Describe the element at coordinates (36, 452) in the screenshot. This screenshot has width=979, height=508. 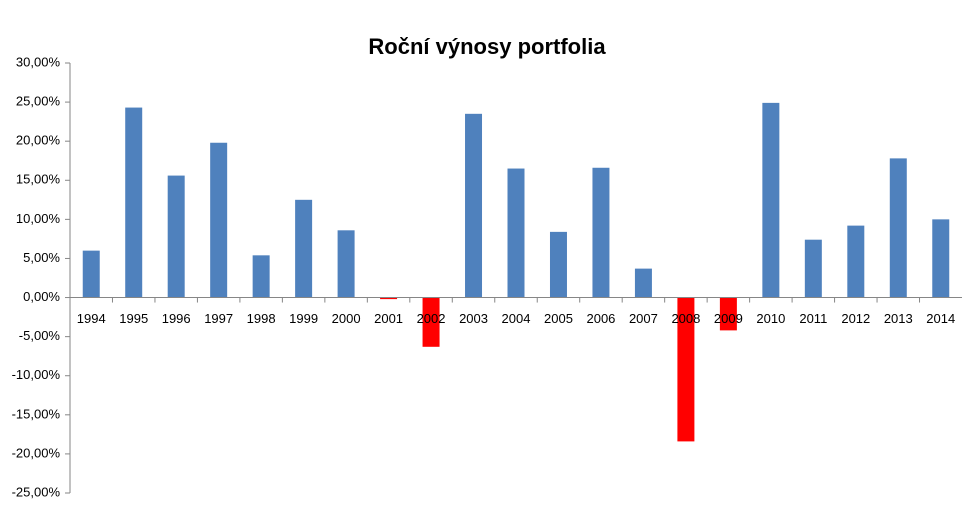
I see `y-tick-label: -20,00%` at that location.